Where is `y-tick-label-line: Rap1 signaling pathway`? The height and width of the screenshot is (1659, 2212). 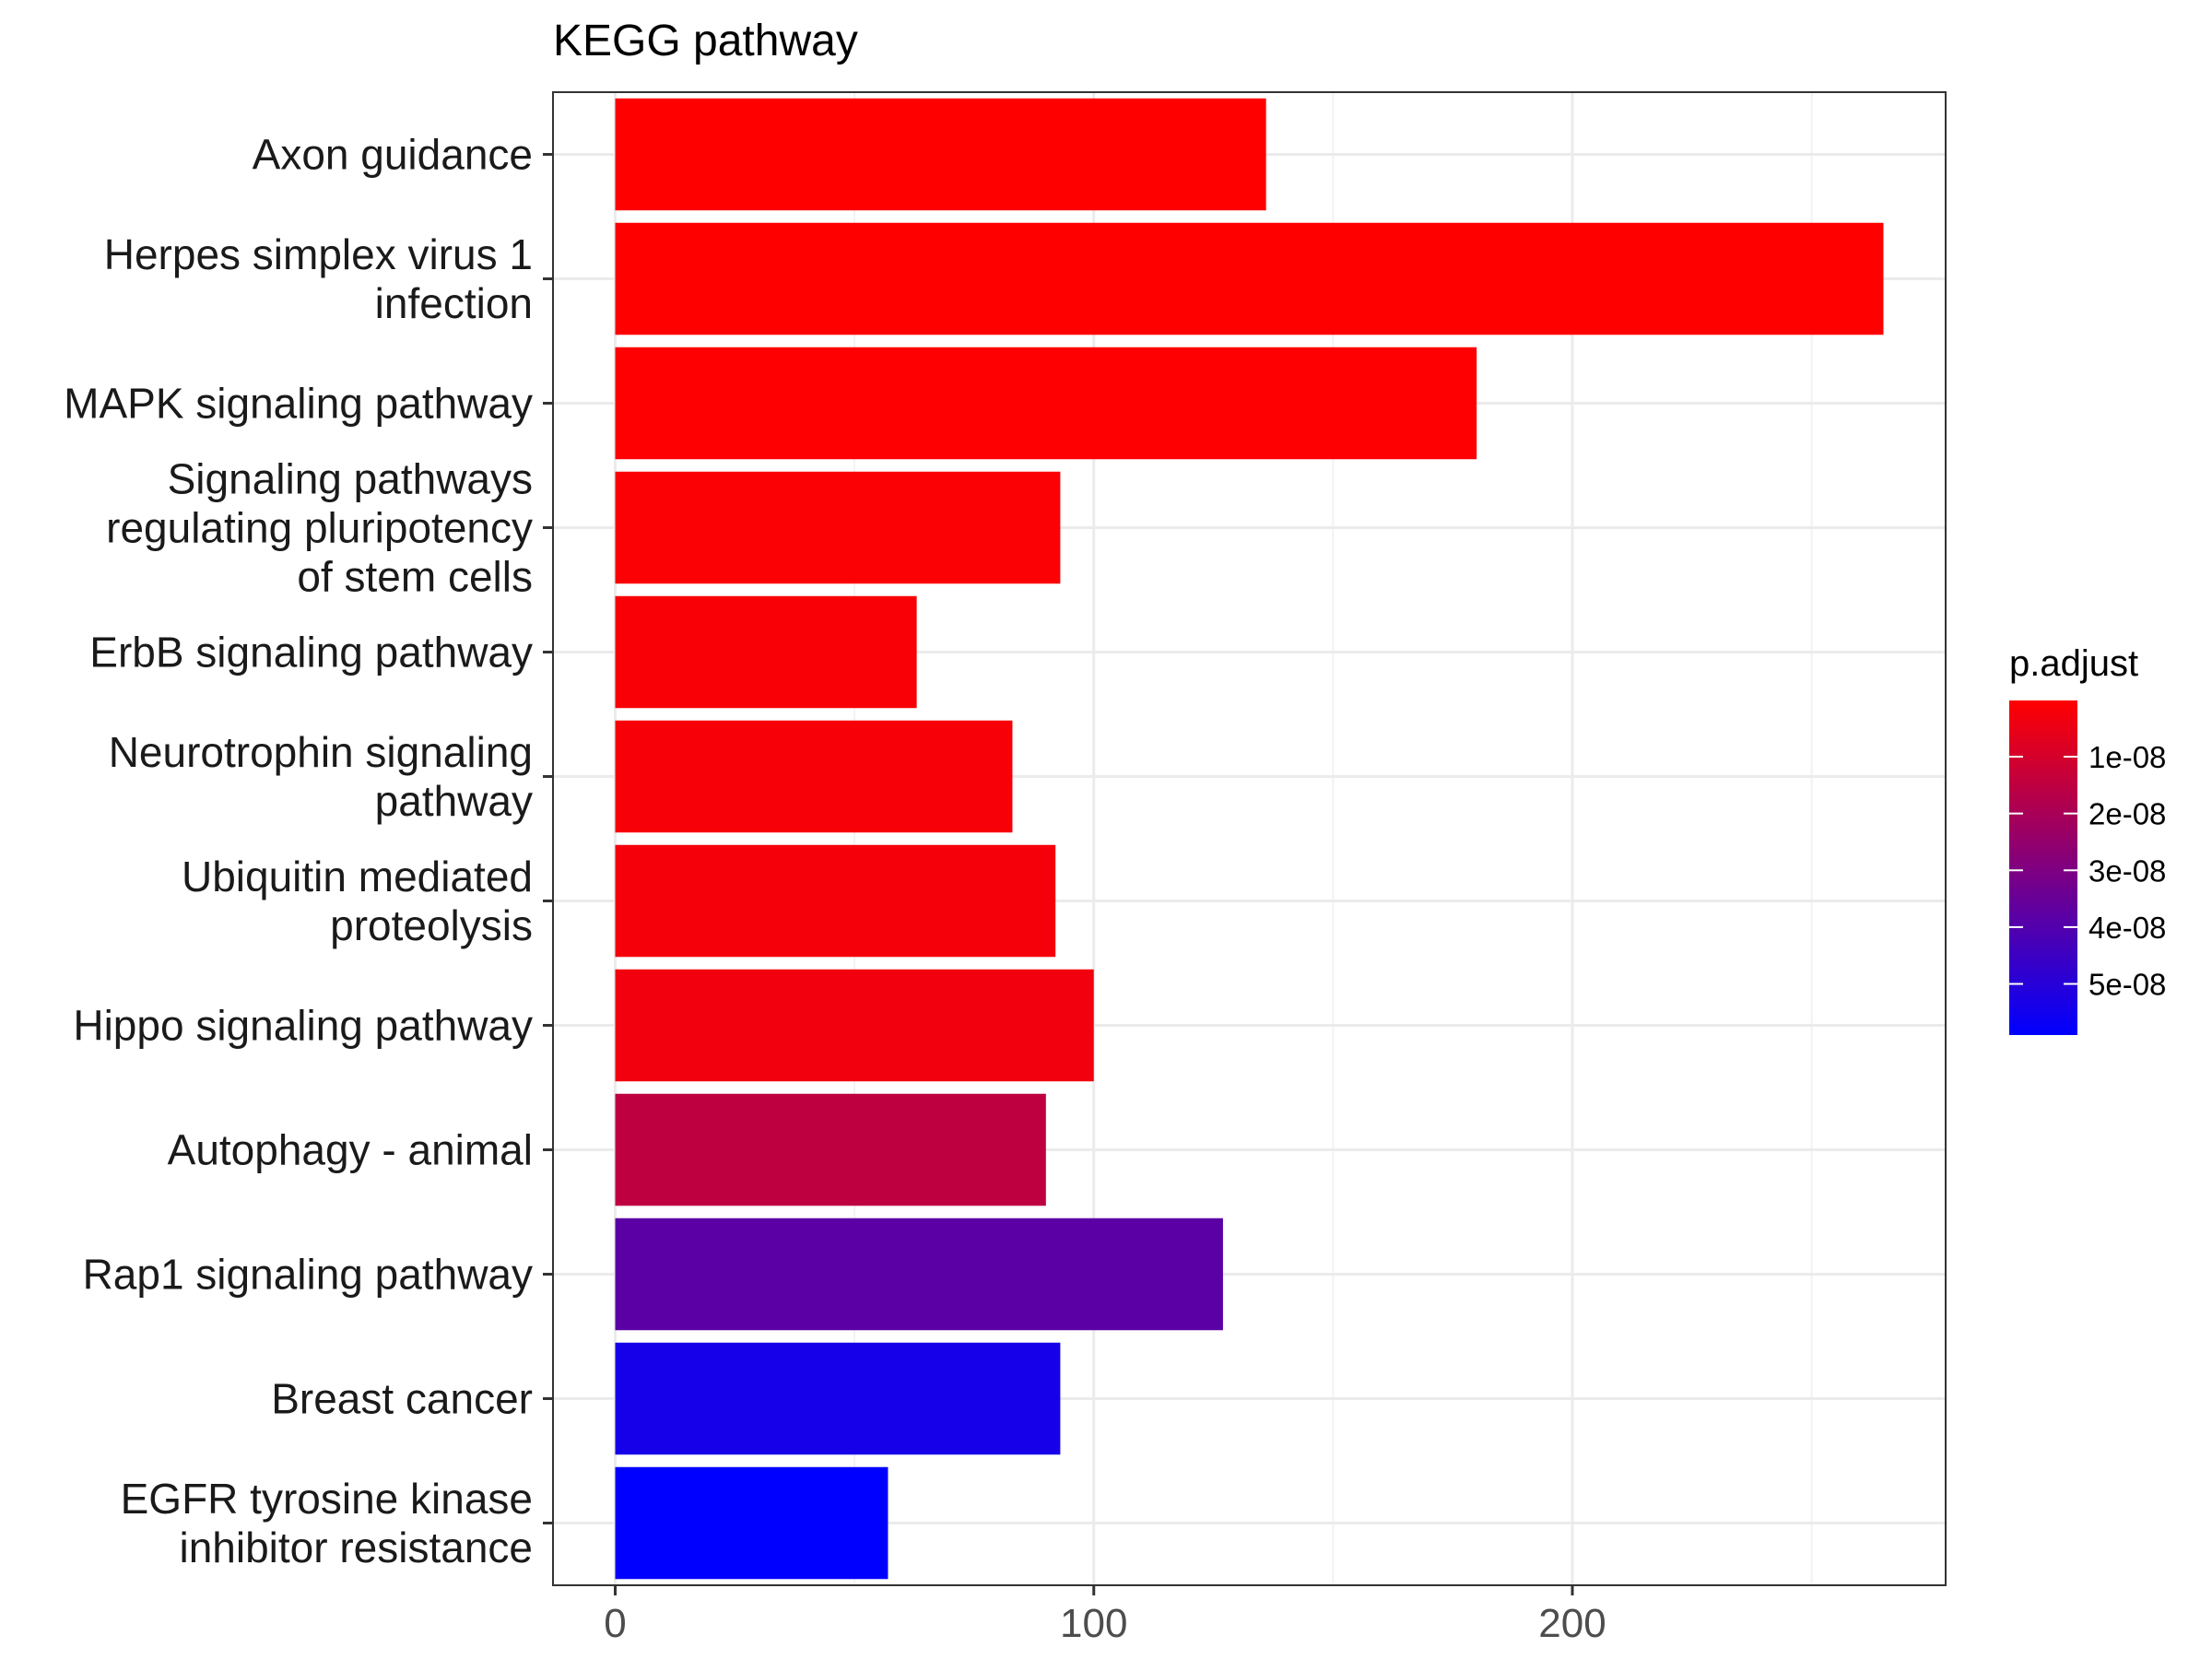
y-tick-label-line: Rap1 signaling pathway is located at coordinates (308, 1275).